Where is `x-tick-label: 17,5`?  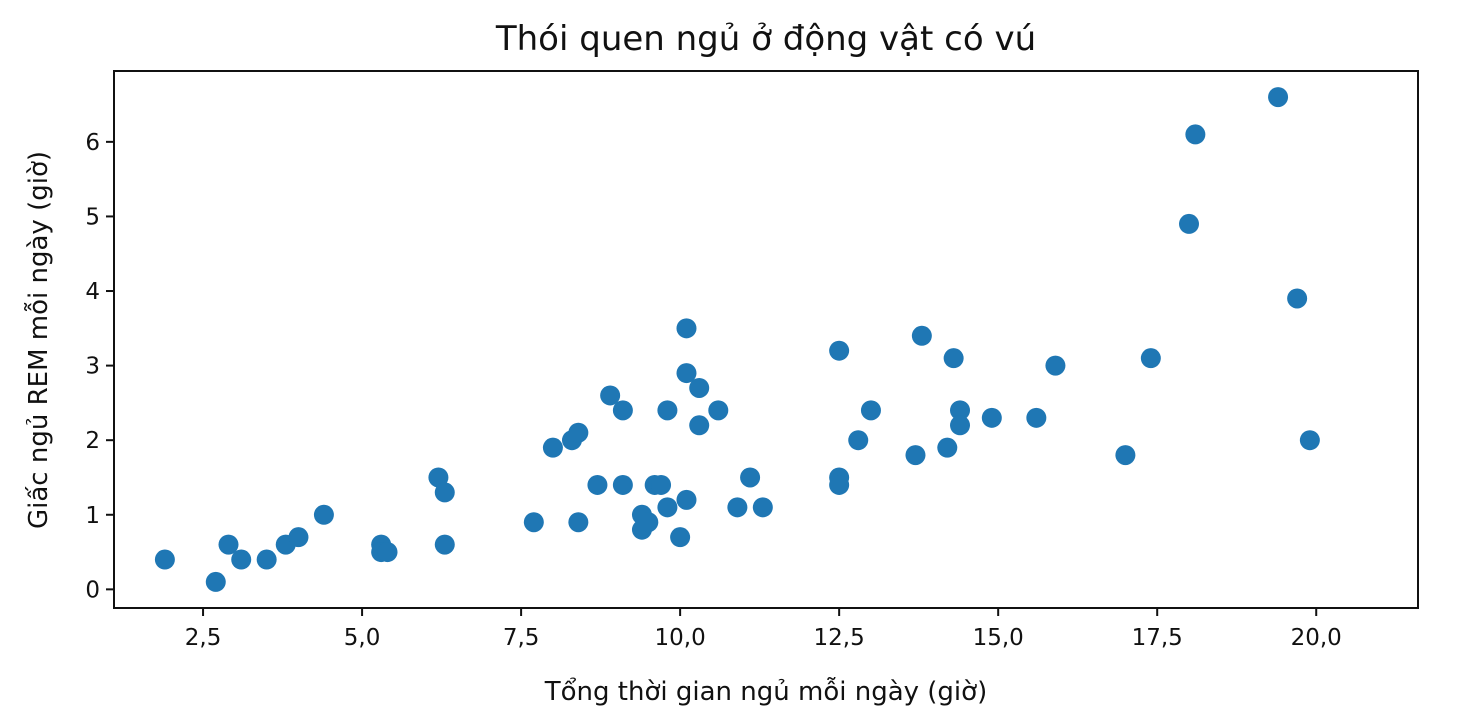
x-tick-label: 17,5 is located at coordinates (1157, 638).